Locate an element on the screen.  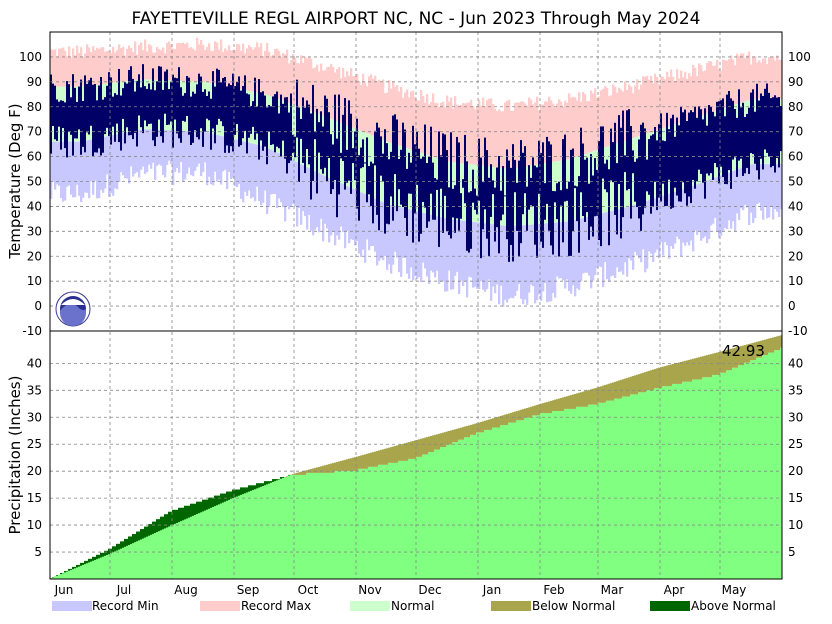
precip-tick-right: 30 is located at coordinates (795, 417).